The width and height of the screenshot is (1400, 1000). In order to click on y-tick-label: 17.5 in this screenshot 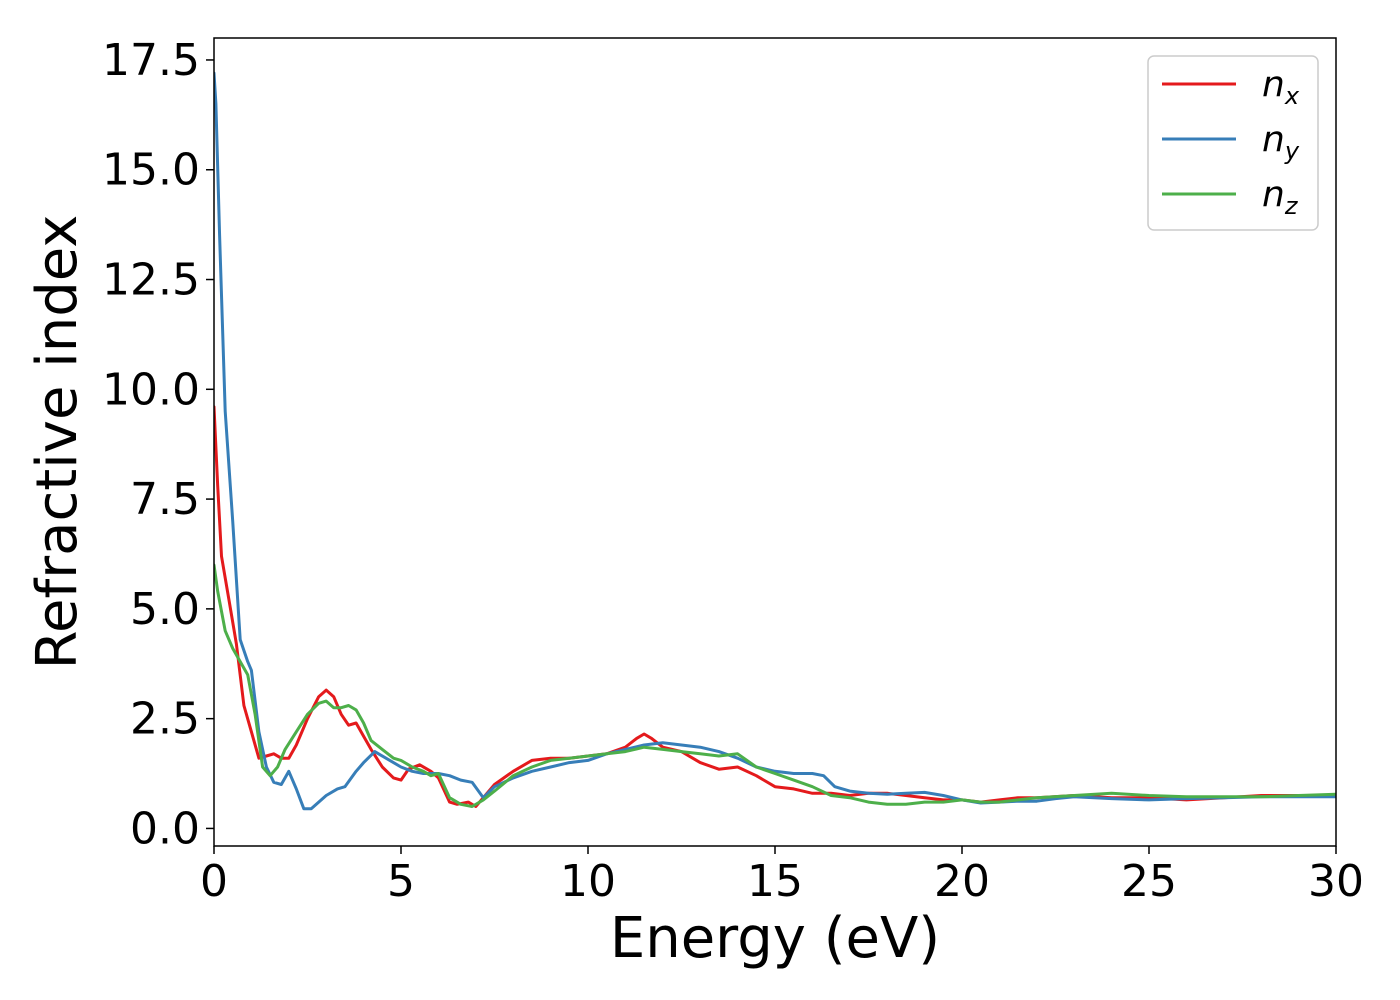, I will do `click(151, 60)`.